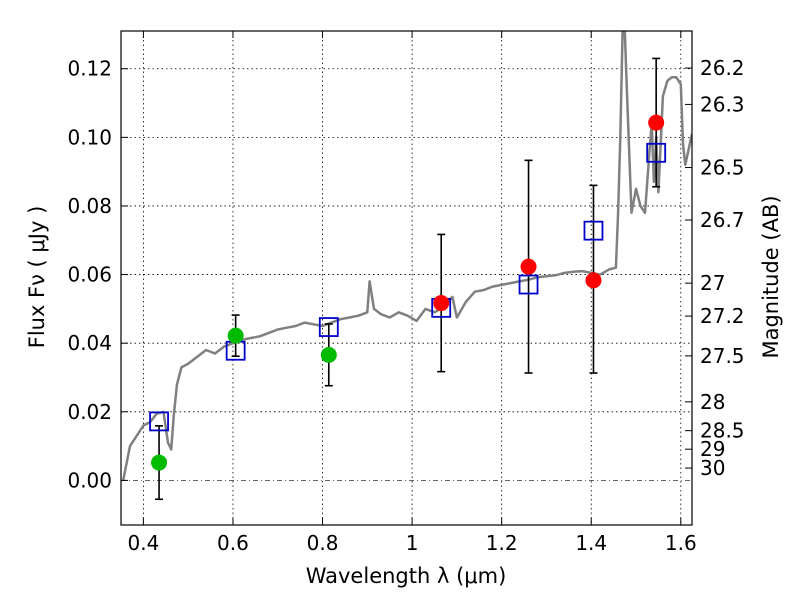  I want to click on x-tick-label-6: 1.6, so click(681, 543).